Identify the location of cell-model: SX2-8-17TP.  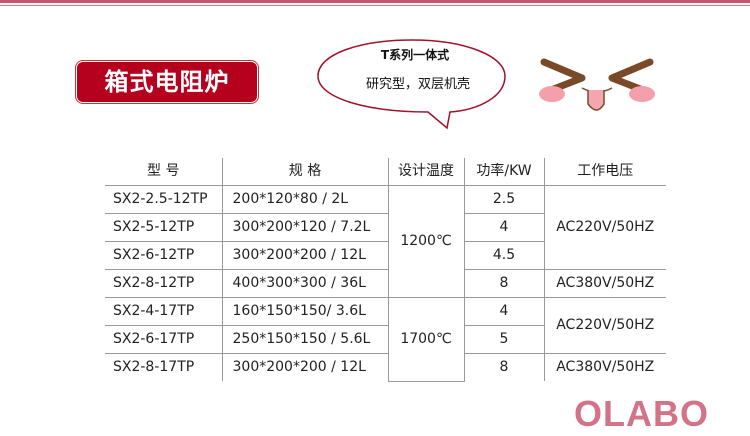
(154, 367).